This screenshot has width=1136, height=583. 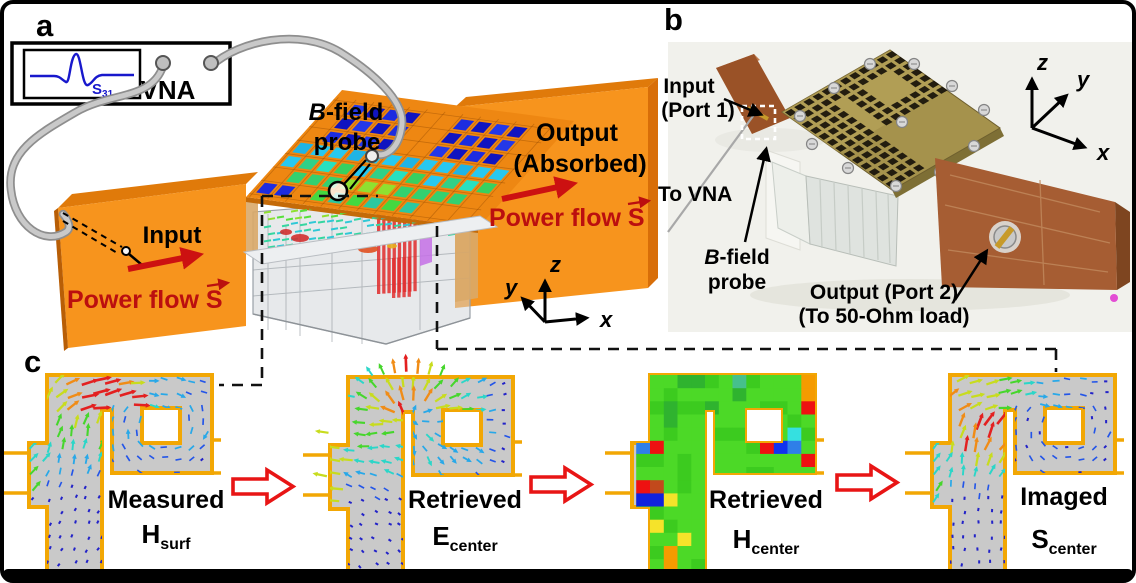 I want to click on input-power-arrow, so click(x=165, y=259).